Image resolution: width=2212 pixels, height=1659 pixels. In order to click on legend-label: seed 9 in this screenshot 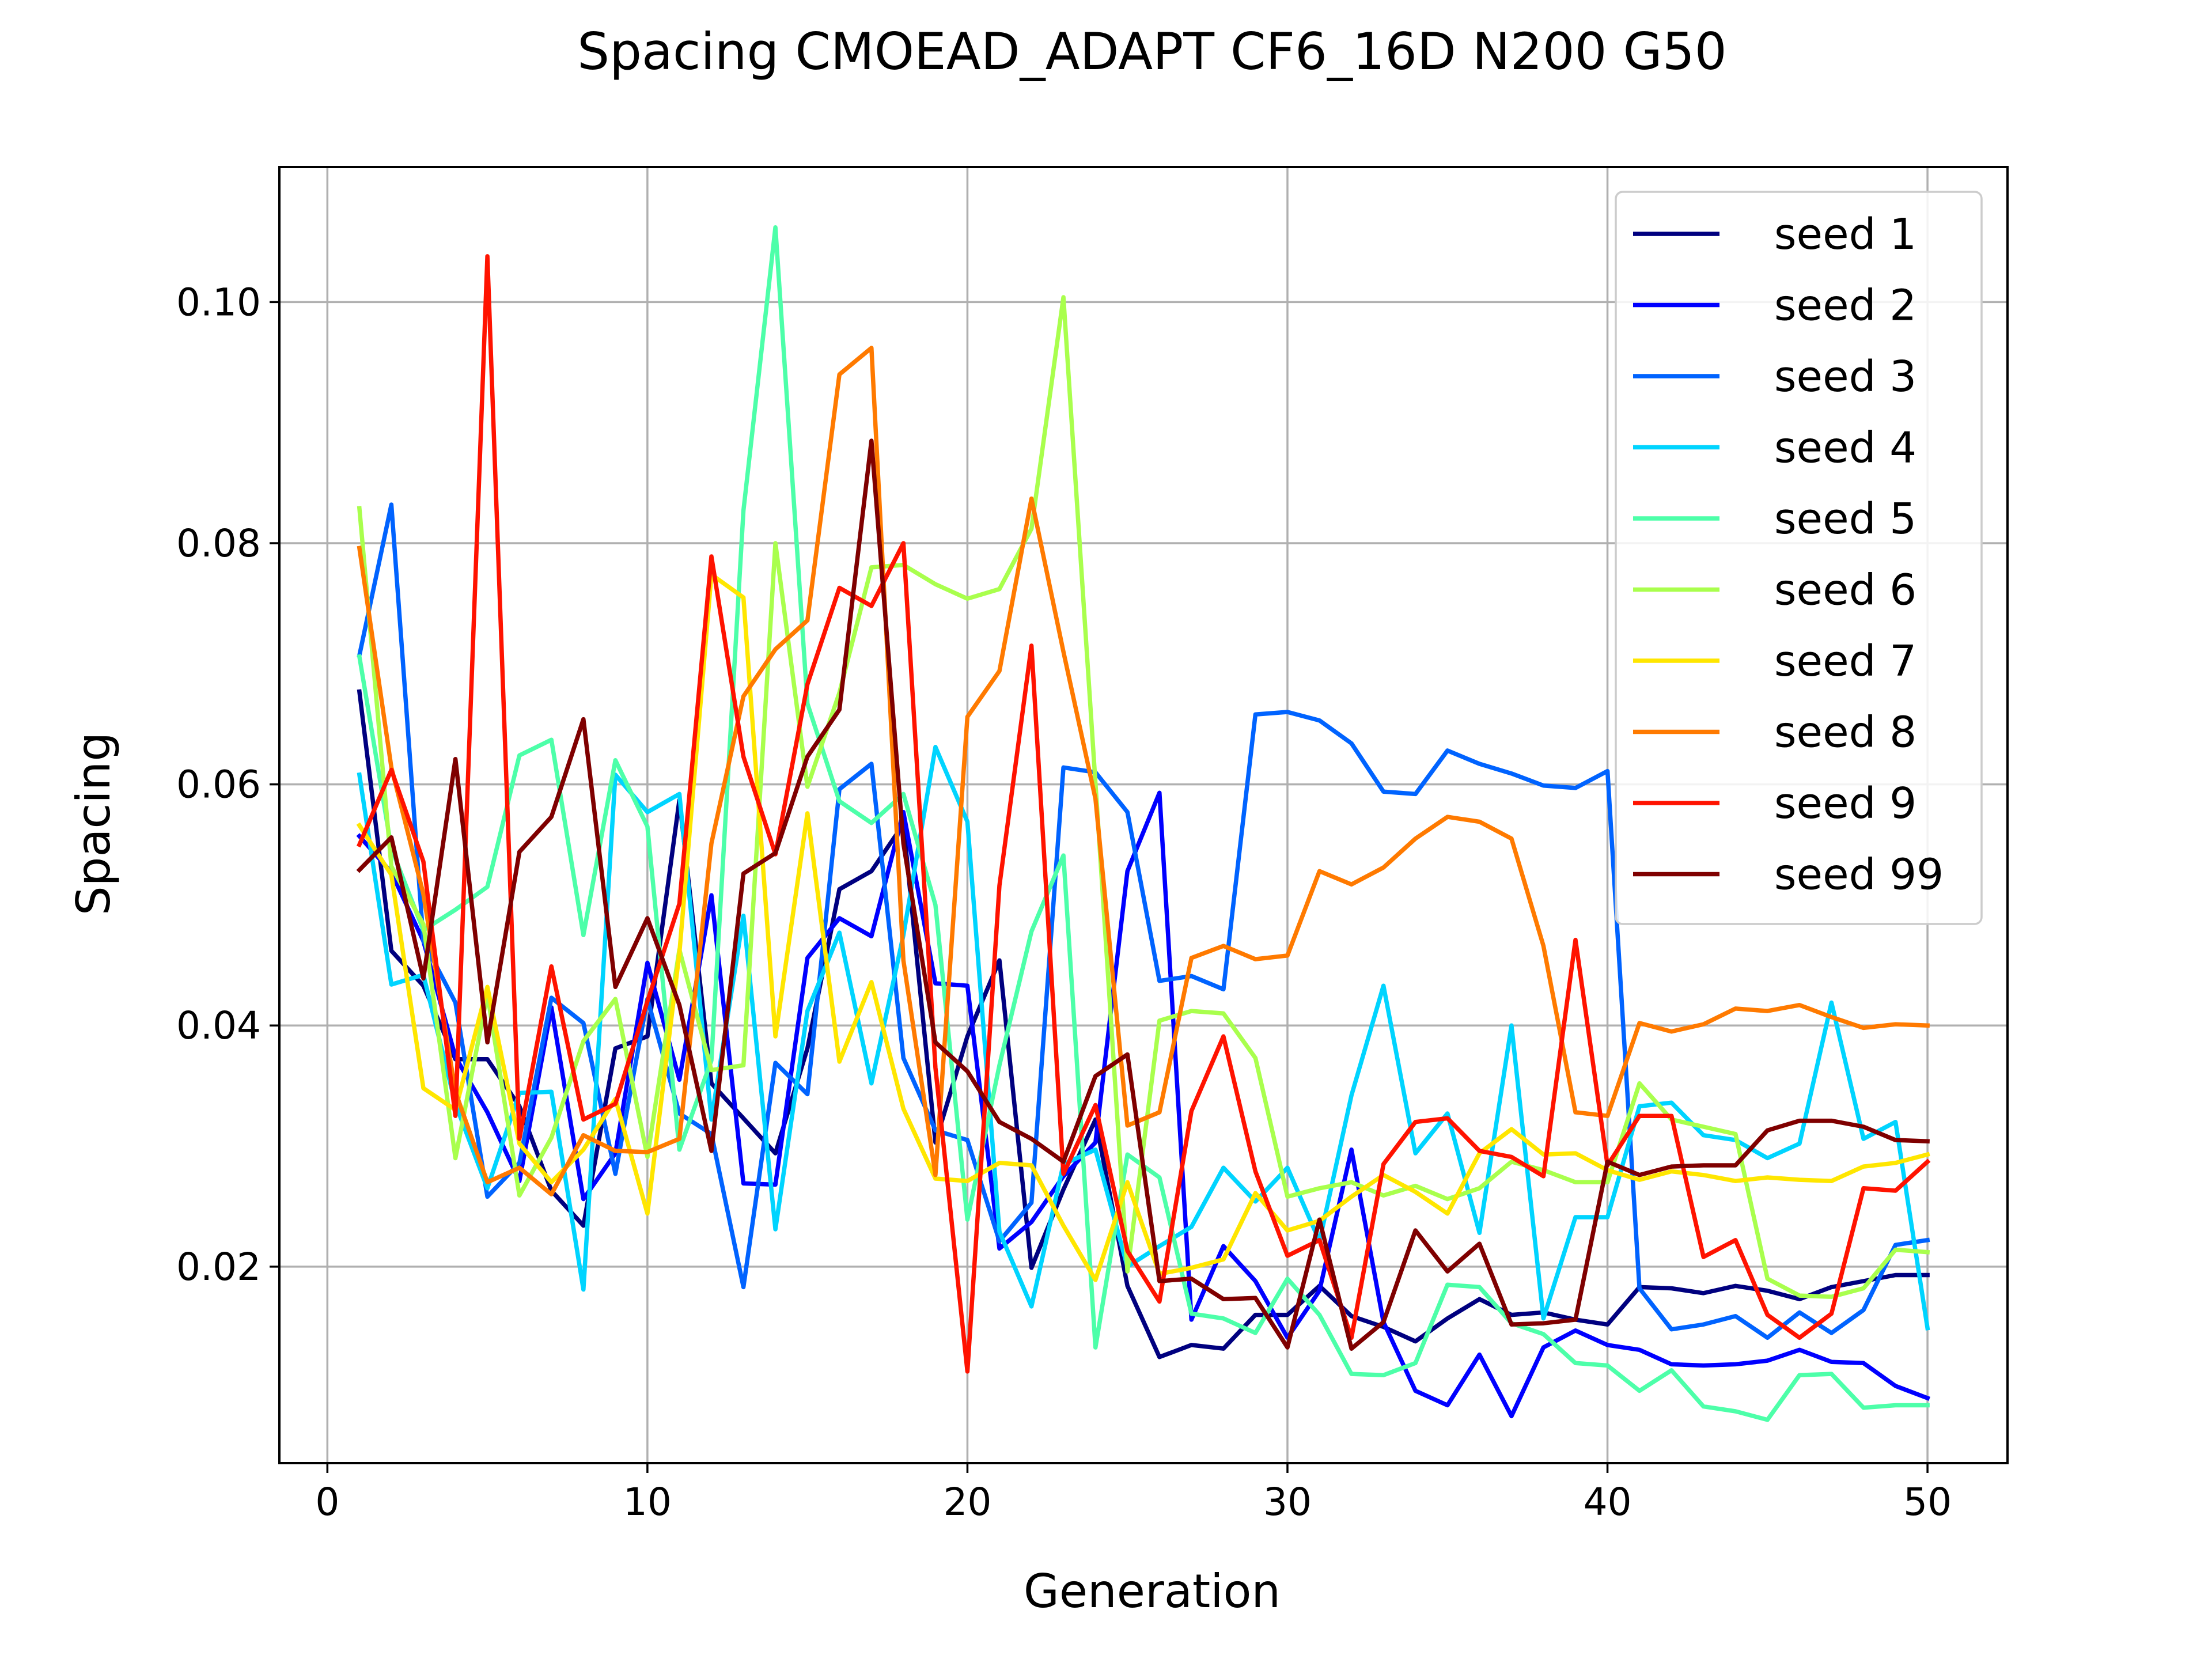, I will do `click(1845, 803)`.